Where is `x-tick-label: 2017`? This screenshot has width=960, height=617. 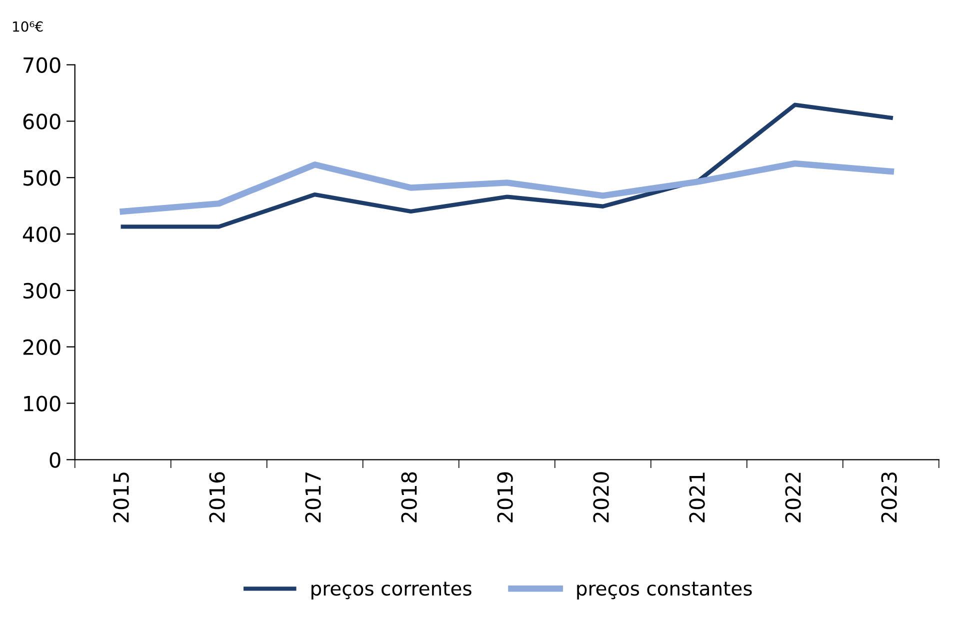
x-tick-label: 2017 is located at coordinates (313, 497).